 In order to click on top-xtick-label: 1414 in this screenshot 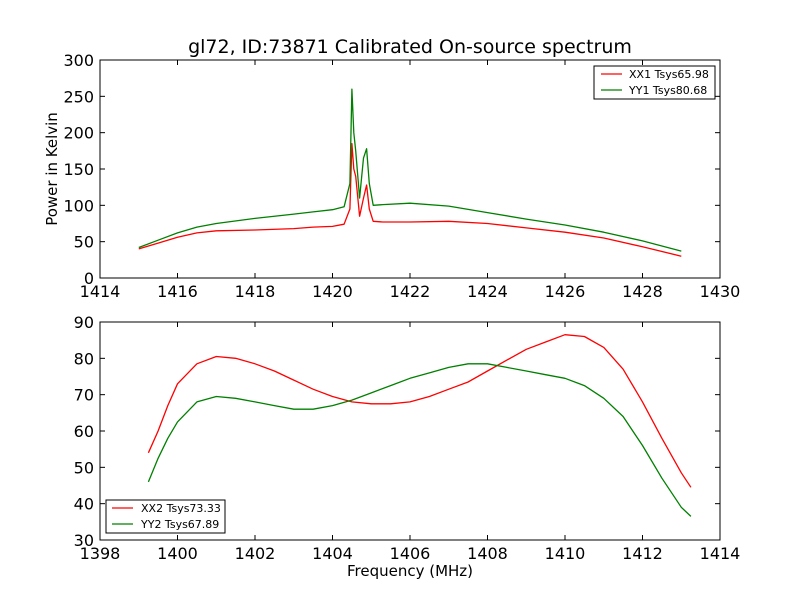, I will do `click(100, 291)`.